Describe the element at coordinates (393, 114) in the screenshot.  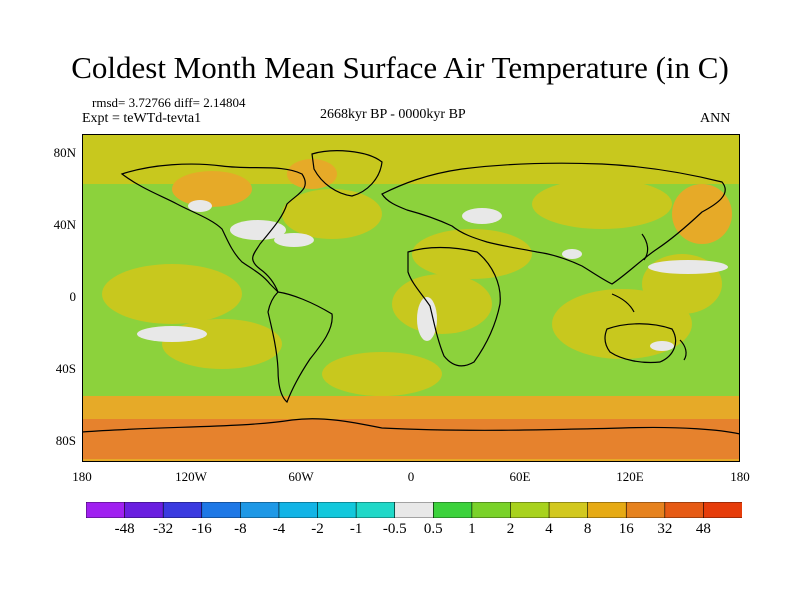
I see `period-label: 2668kyr BP - 0000kyr BP` at that location.